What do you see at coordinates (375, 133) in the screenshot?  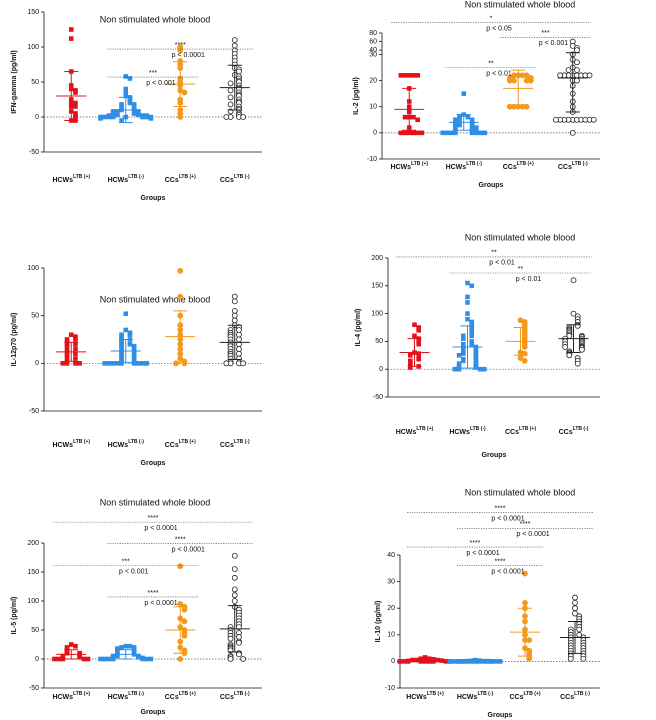 I see `y-tick-label: 0` at bounding box center [375, 133].